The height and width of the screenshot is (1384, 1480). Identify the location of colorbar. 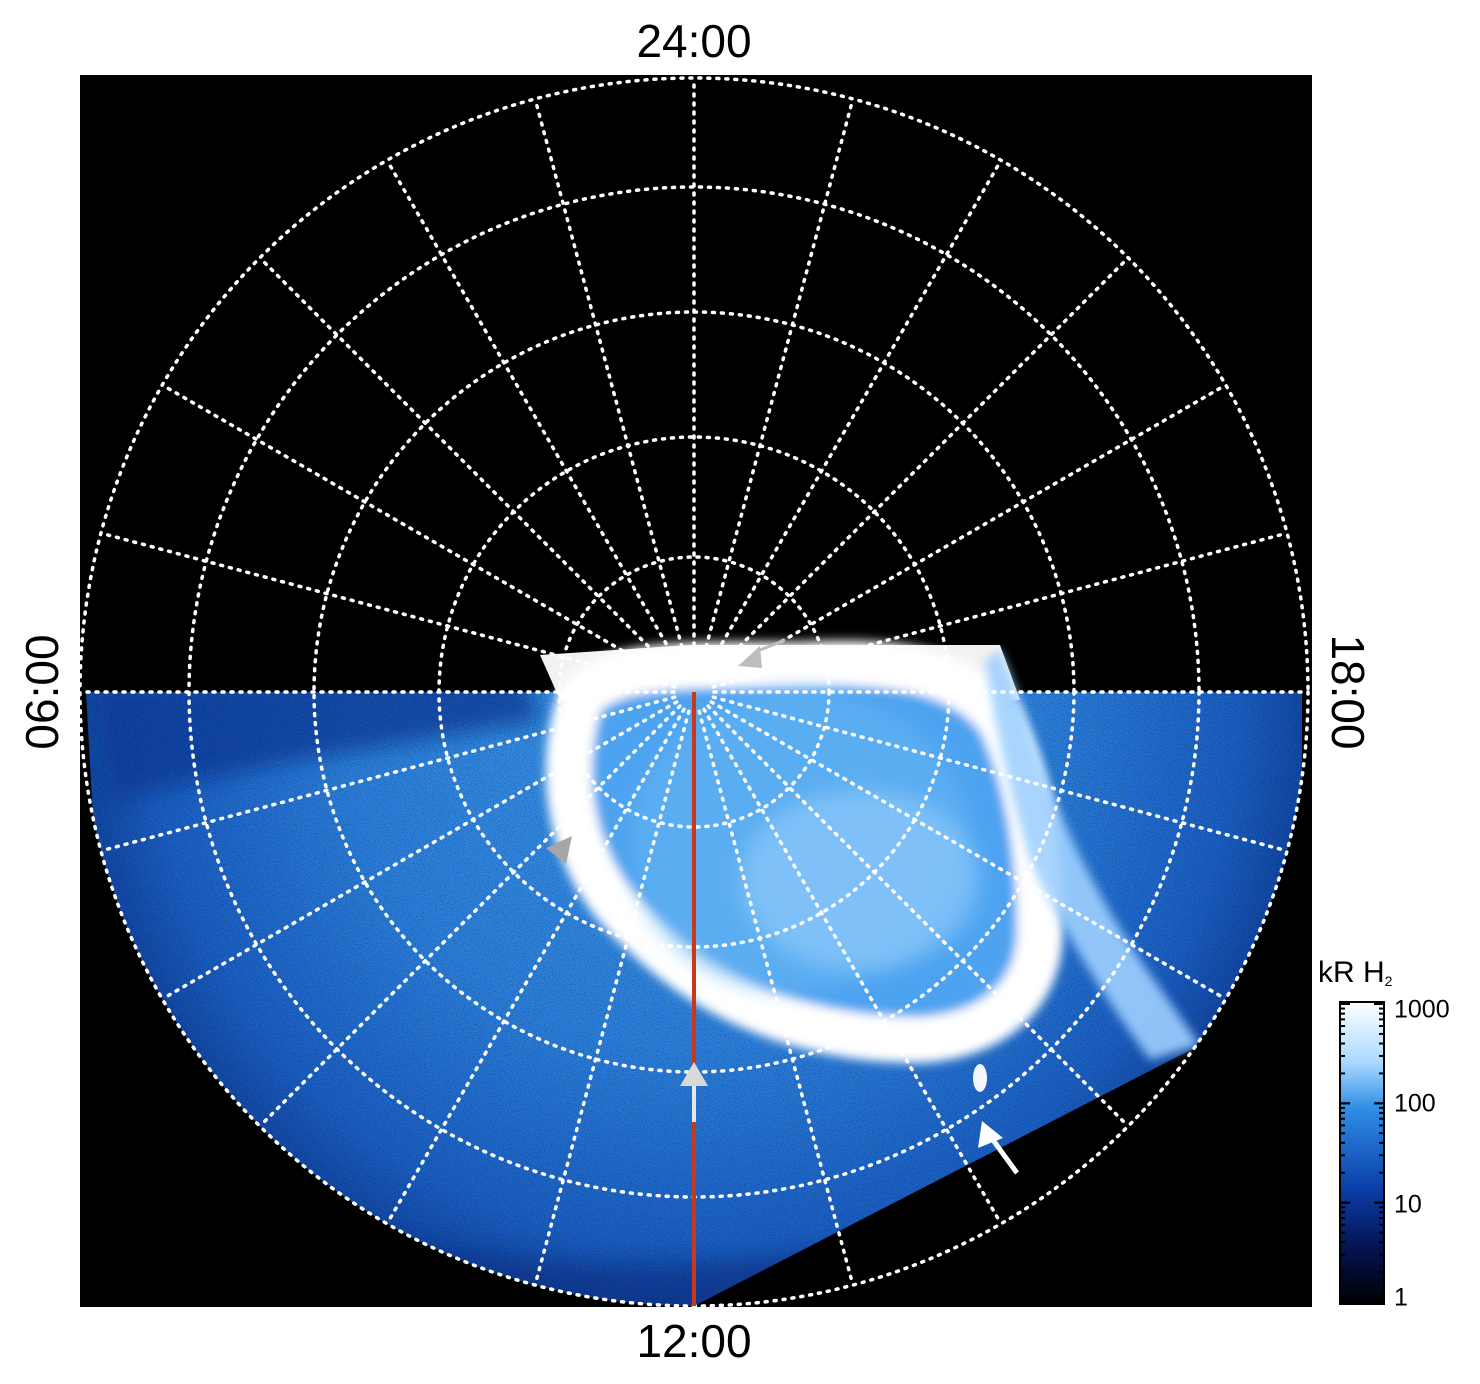
(1362, 1153).